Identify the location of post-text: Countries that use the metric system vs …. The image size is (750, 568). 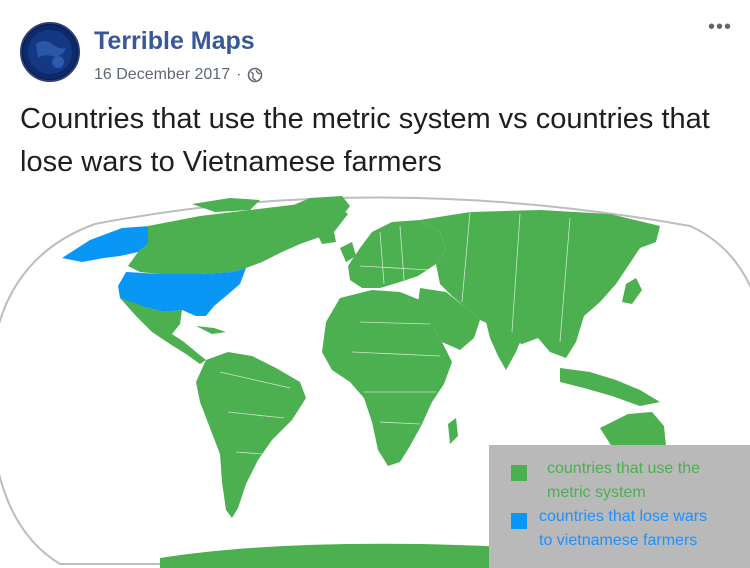
(365, 140).